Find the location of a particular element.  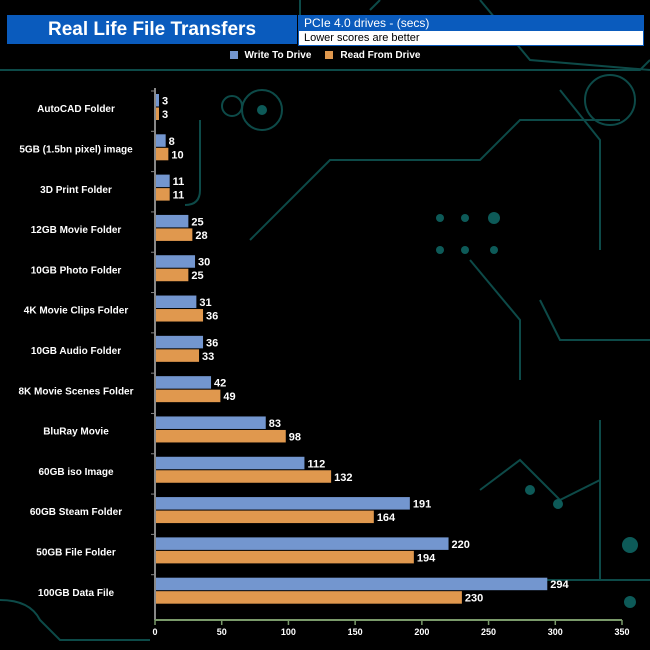

category-label: 60GB Steam Folder is located at coordinates (76, 512).